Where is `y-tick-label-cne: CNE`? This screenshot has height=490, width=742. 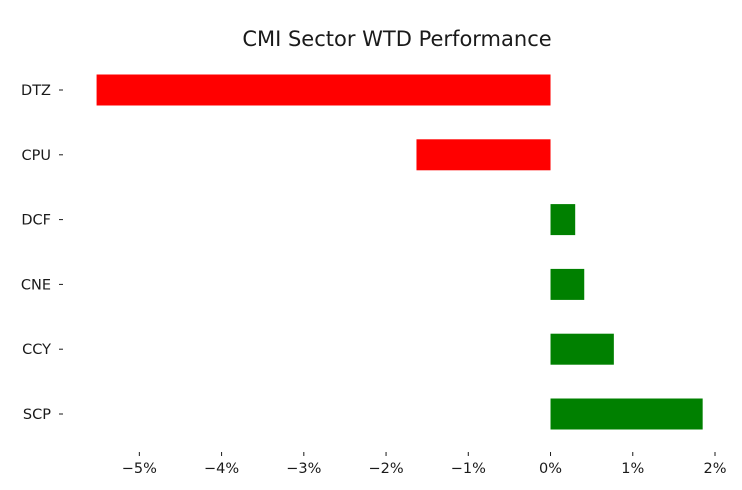 y-tick-label-cne: CNE is located at coordinates (36, 285).